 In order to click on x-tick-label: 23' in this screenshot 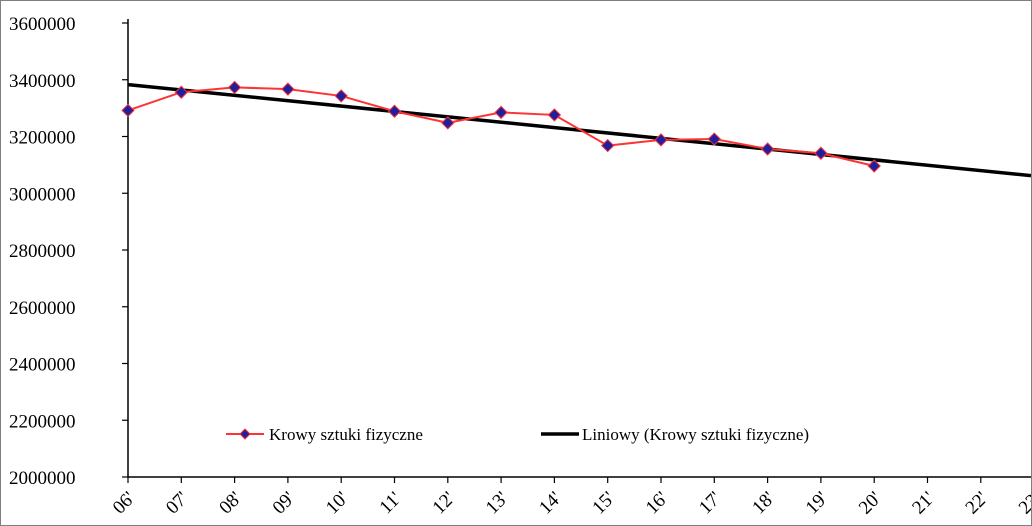, I will do `click(1023, 503)`.